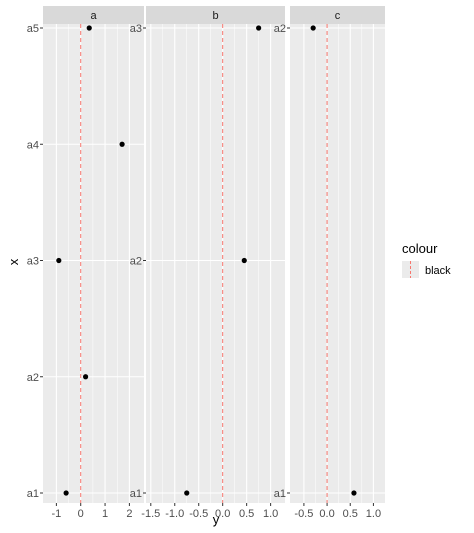  I want to click on facet-strip-label: b, so click(215, 16).